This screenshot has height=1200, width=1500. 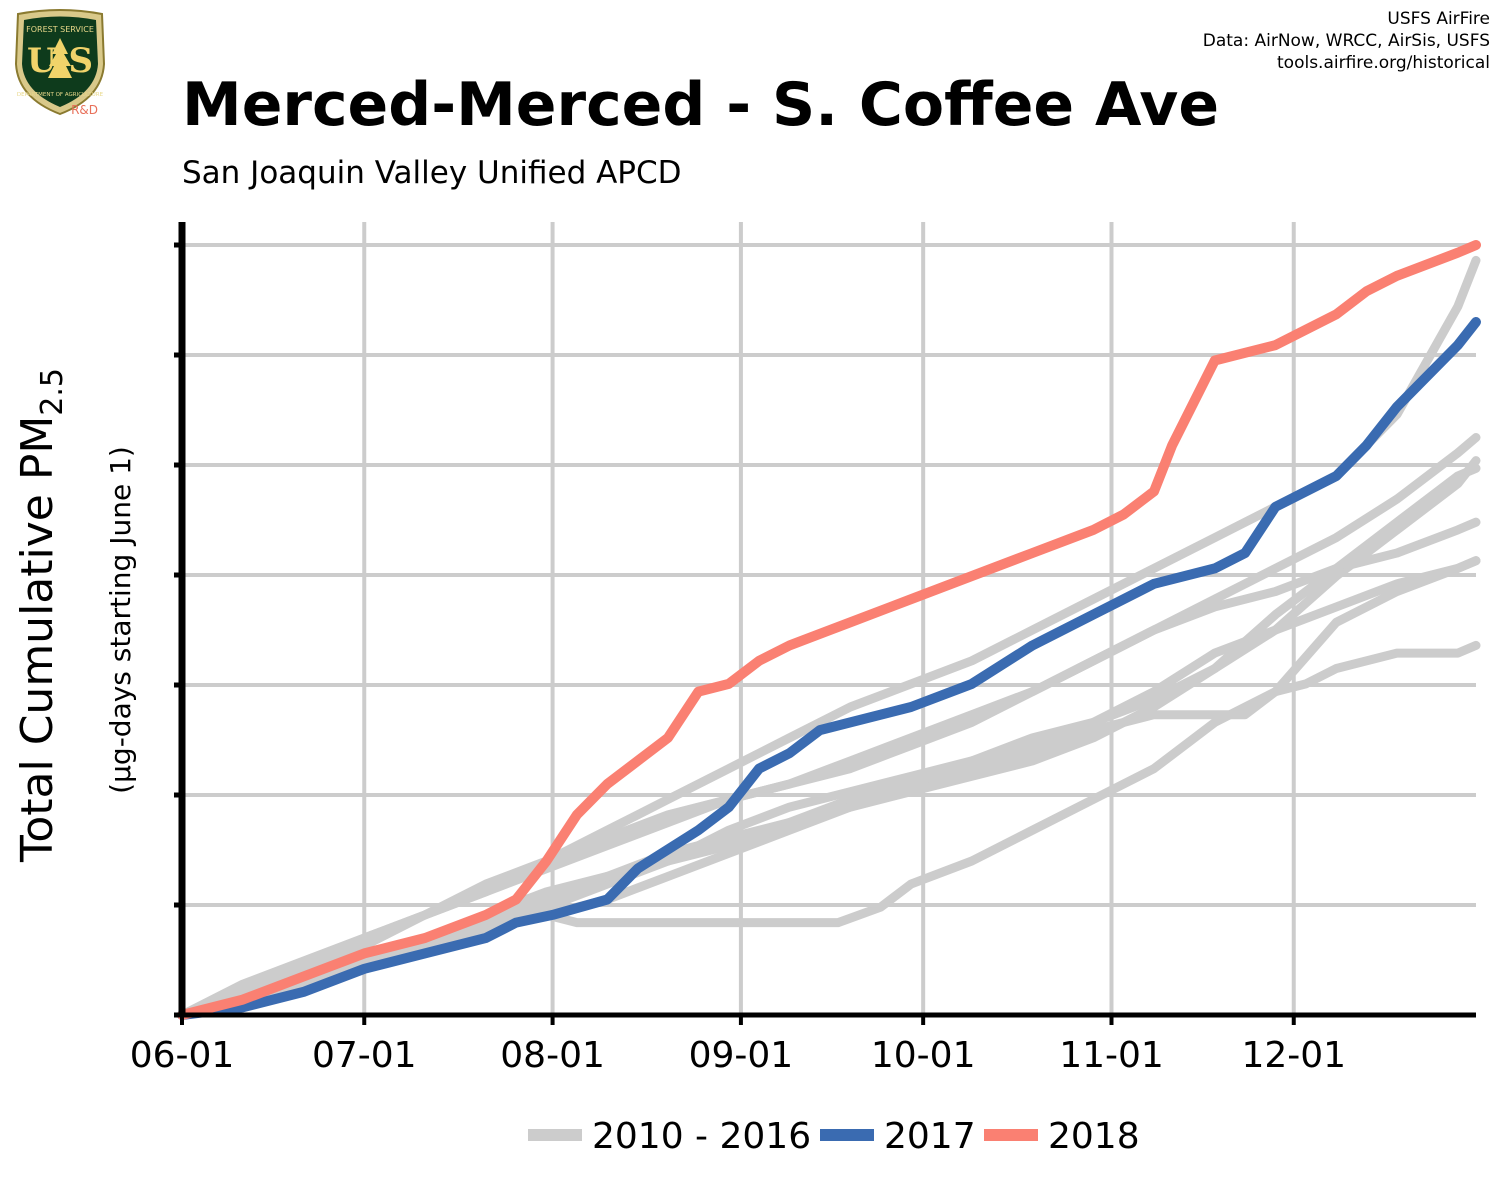 What do you see at coordinates (120, 620) in the screenshot?
I see `y-axis-sublabel: (µg-days starting June 1)` at bounding box center [120, 620].